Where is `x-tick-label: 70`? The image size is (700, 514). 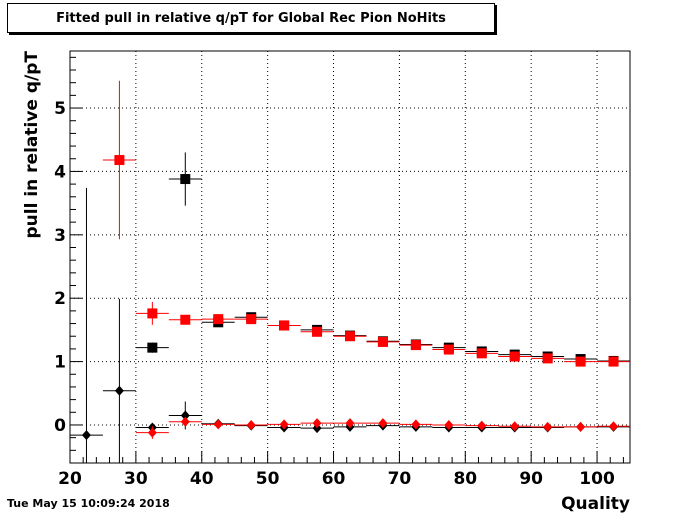 x-tick-label: 70 is located at coordinates (400, 479).